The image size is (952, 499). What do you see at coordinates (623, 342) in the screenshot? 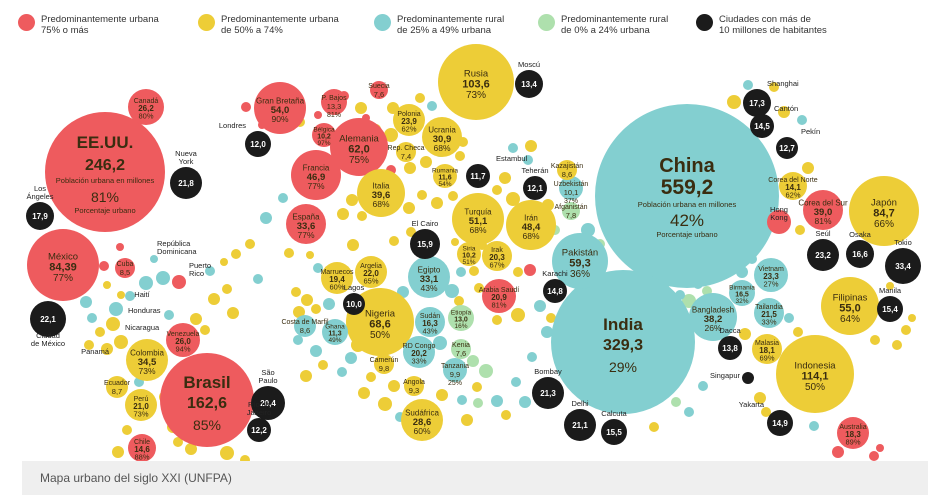
I see `bubble-india` at bounding box center [623, 342].